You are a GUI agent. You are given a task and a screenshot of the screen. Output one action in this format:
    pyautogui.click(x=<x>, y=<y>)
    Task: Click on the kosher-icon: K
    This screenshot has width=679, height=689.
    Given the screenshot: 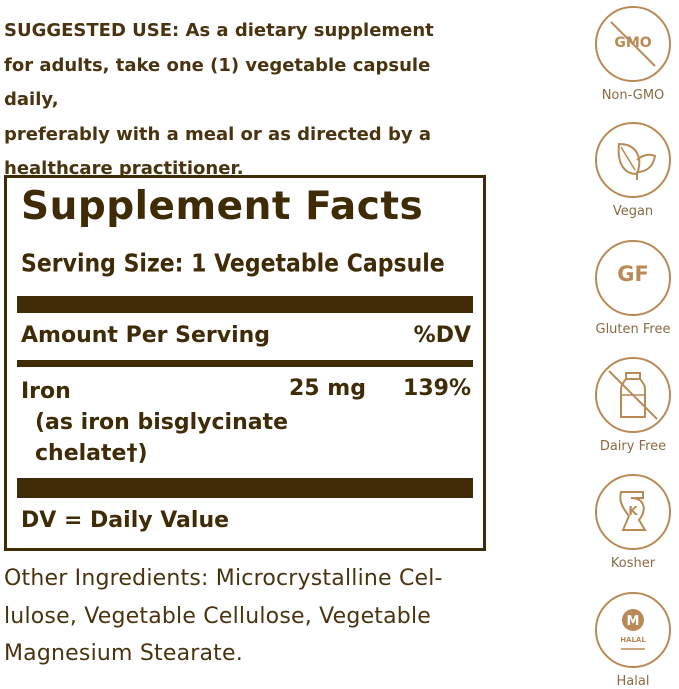 What is the action you would take?
    pyautogui.click(x=633, y=512)
    